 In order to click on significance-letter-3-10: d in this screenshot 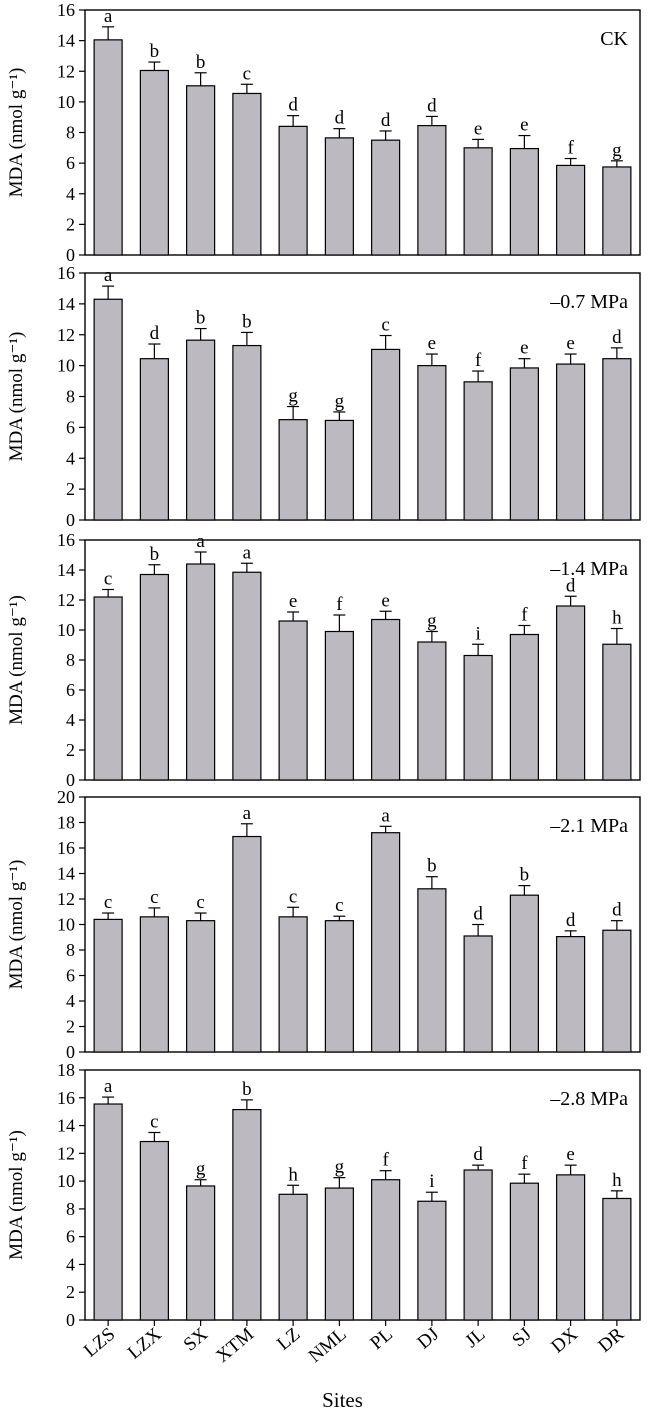, I will do `click(571, 920)`.